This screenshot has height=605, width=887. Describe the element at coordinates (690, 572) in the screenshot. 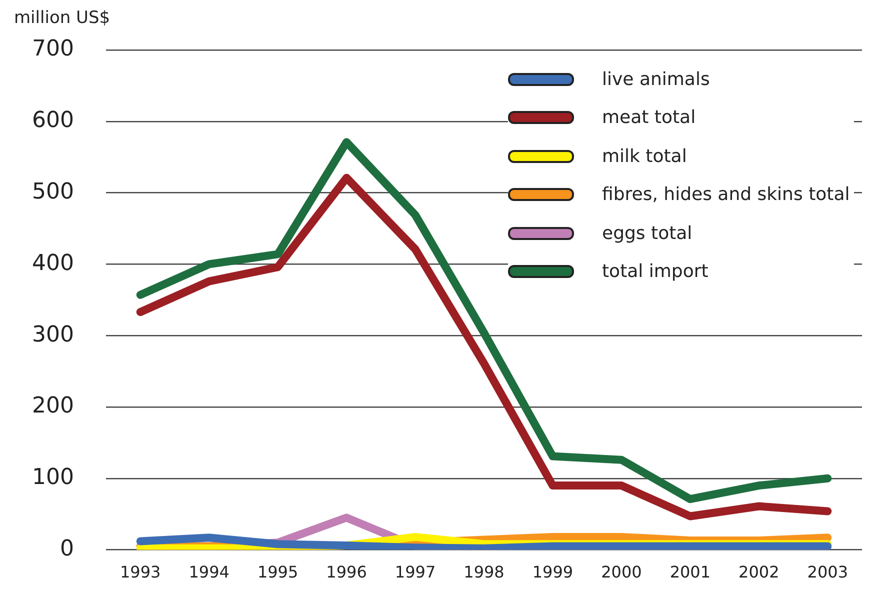

I see `x-tick-label: 2001` at that location.